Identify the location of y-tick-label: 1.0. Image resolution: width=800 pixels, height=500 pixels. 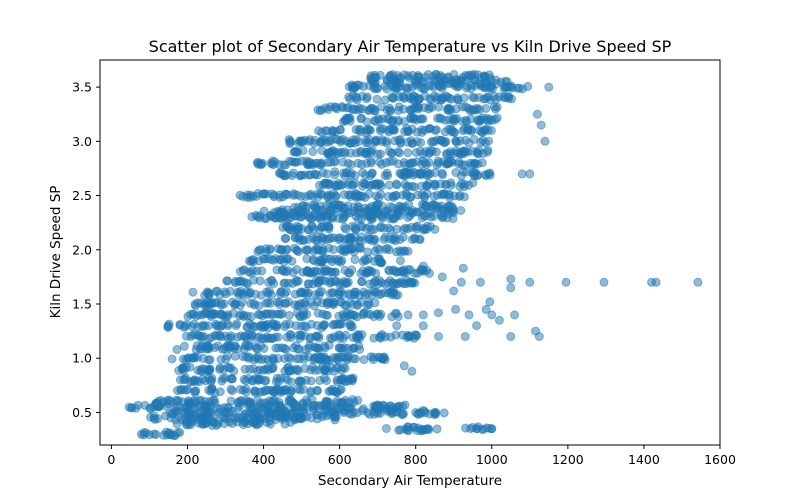
(82, 358).